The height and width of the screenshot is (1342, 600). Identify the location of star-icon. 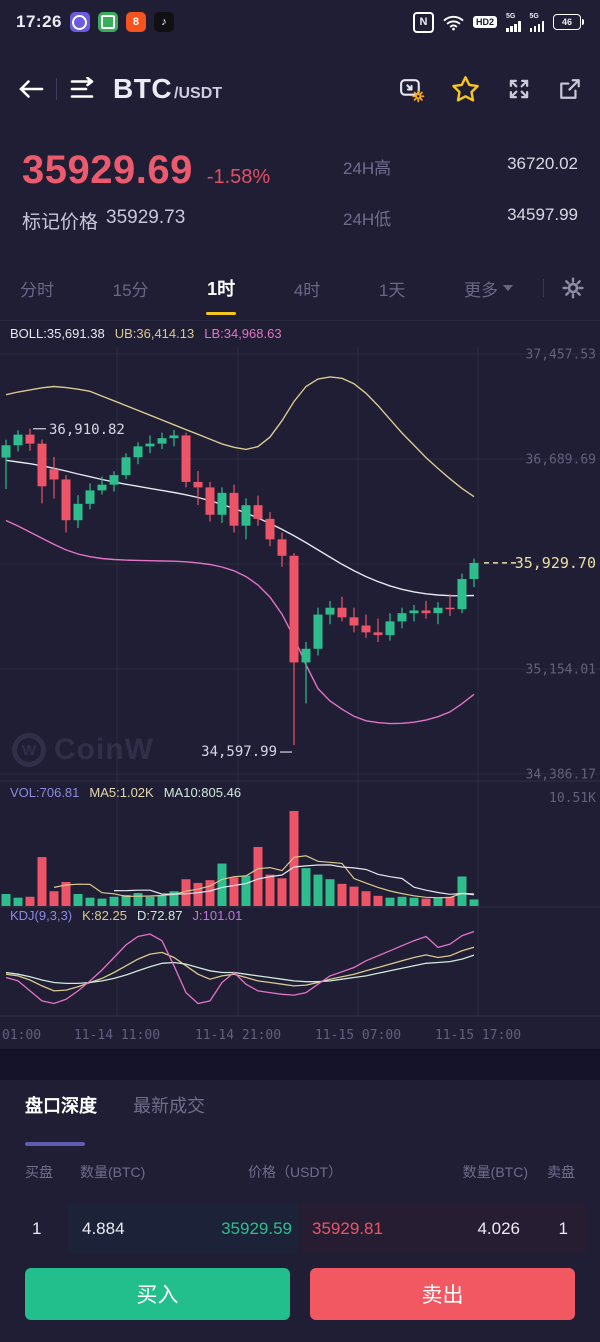
(465, 89).